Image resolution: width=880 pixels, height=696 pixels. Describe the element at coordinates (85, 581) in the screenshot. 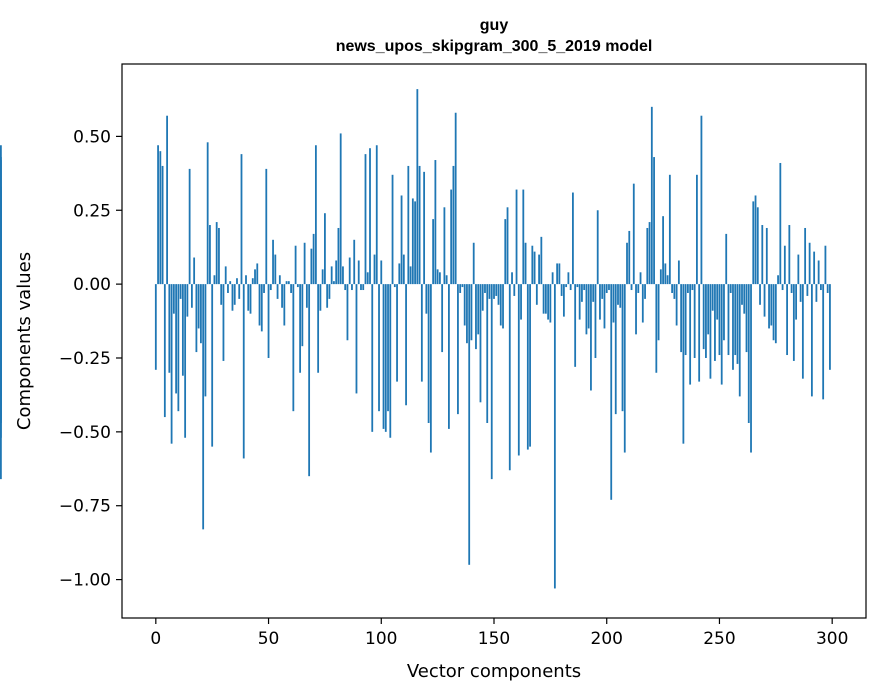

I see `y-tick-label: −1.00` at that location.